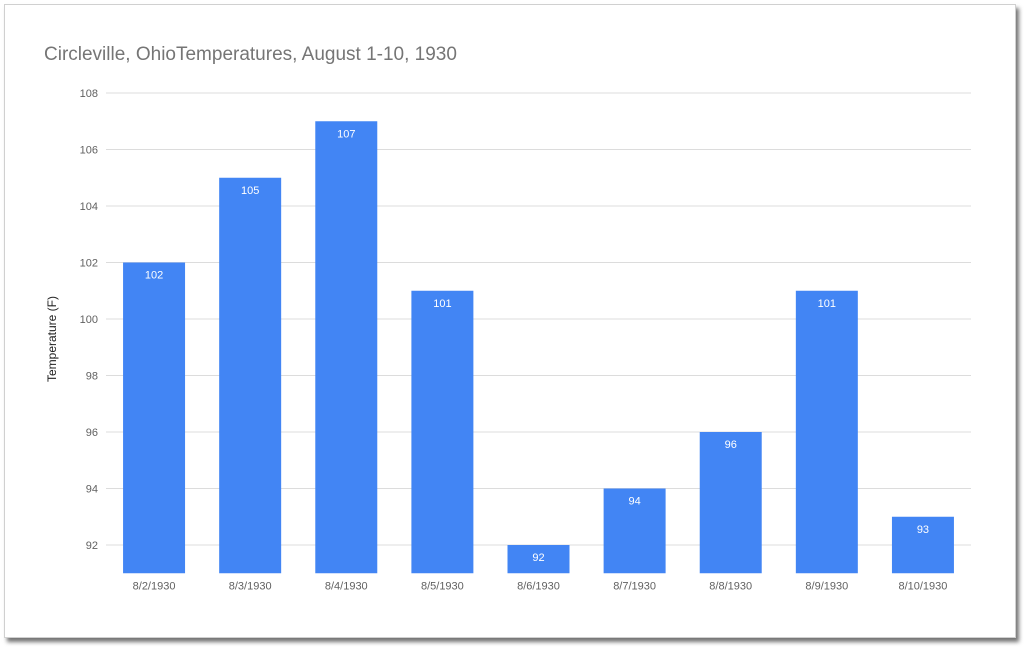  I want to click on y-tick-label: 100, so click(89, 320).